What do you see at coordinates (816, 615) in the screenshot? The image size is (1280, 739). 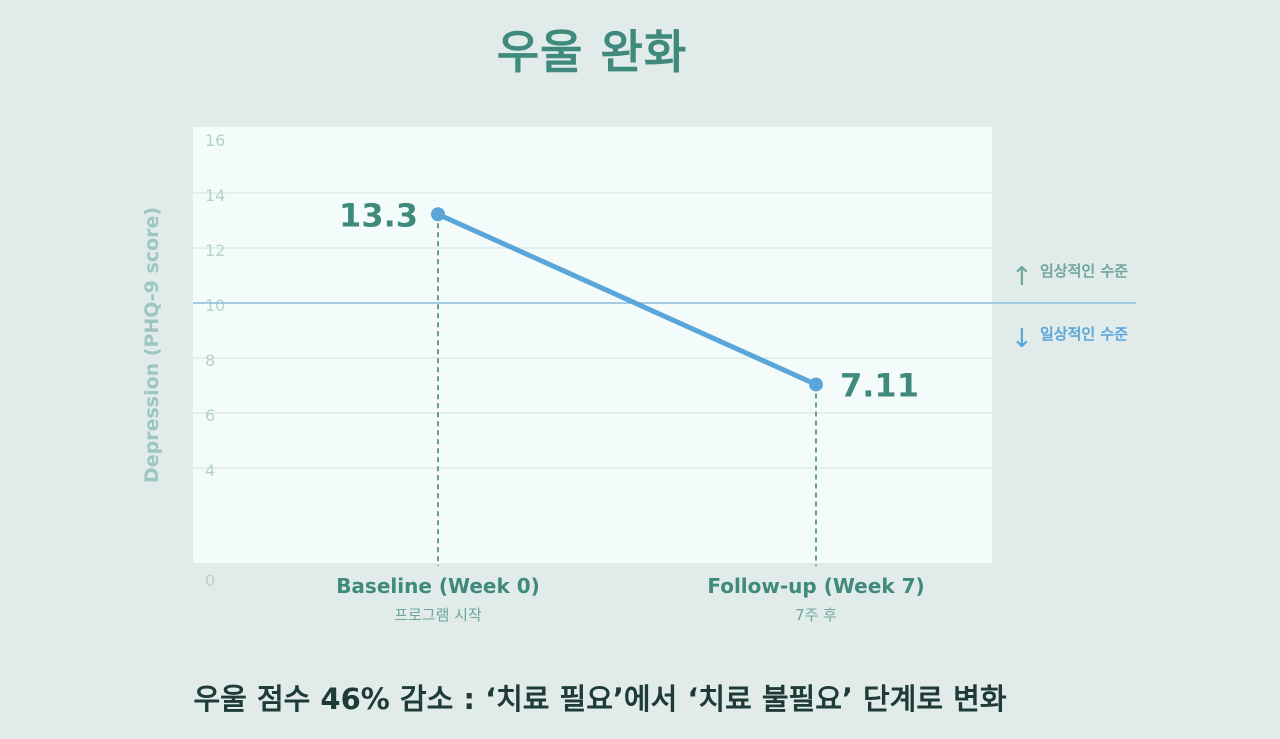 I see `x-category-sublabel: 7주 후` at bounding box center [816, 615].